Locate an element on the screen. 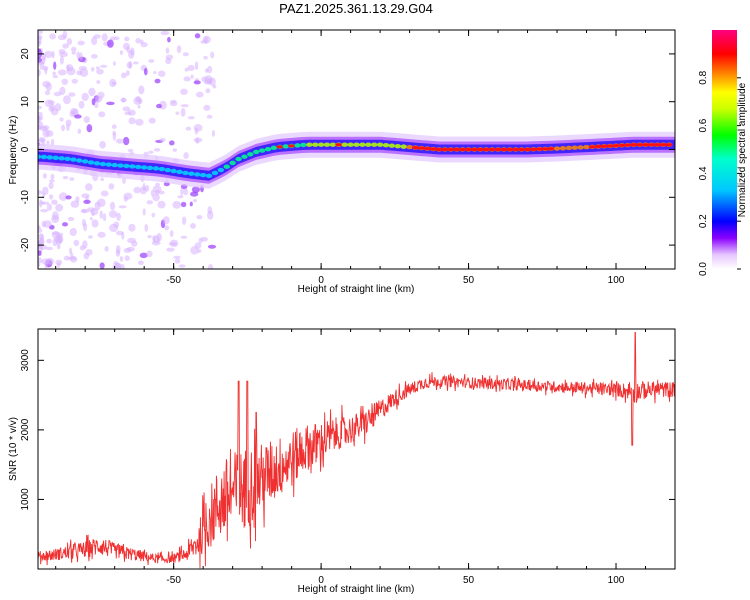  x-tick-label: 50 is located at coordinates (469, 580).